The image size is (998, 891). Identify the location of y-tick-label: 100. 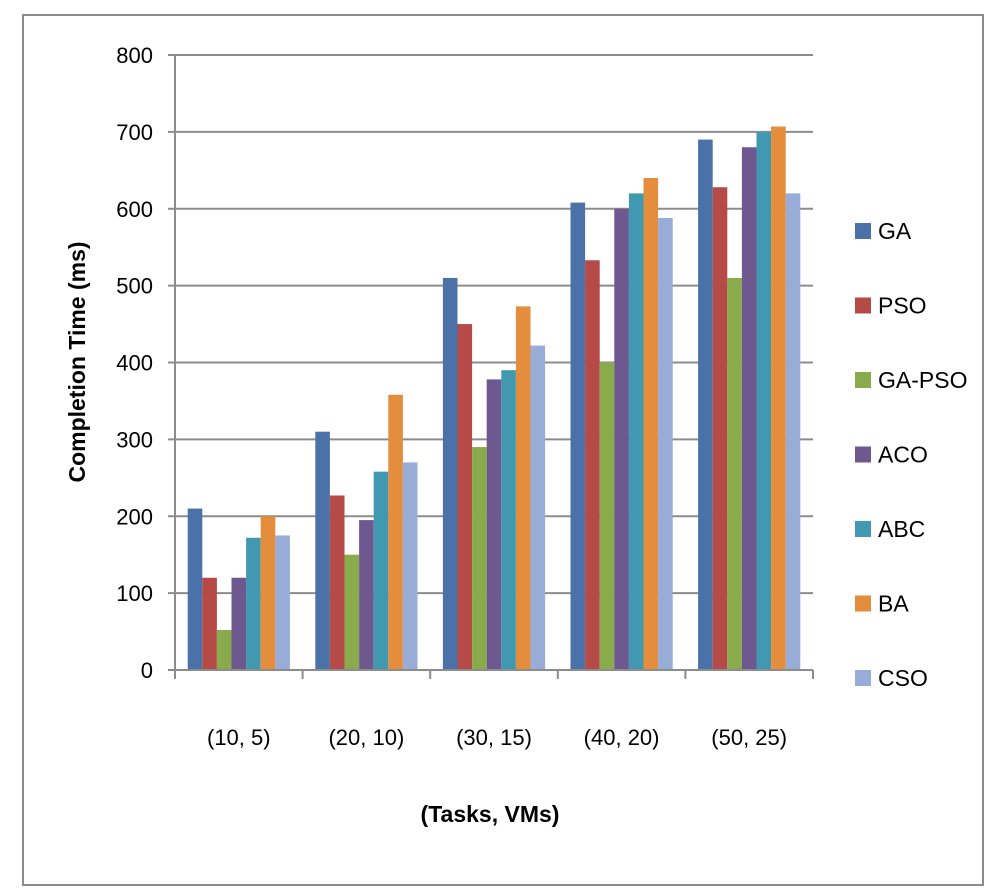
(134, 593).